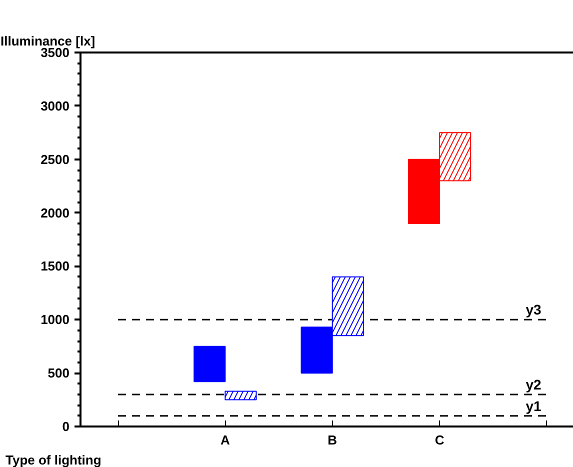 The height and width of the screenshot is (467, 573). I want to click on bar, so click(210, 364).